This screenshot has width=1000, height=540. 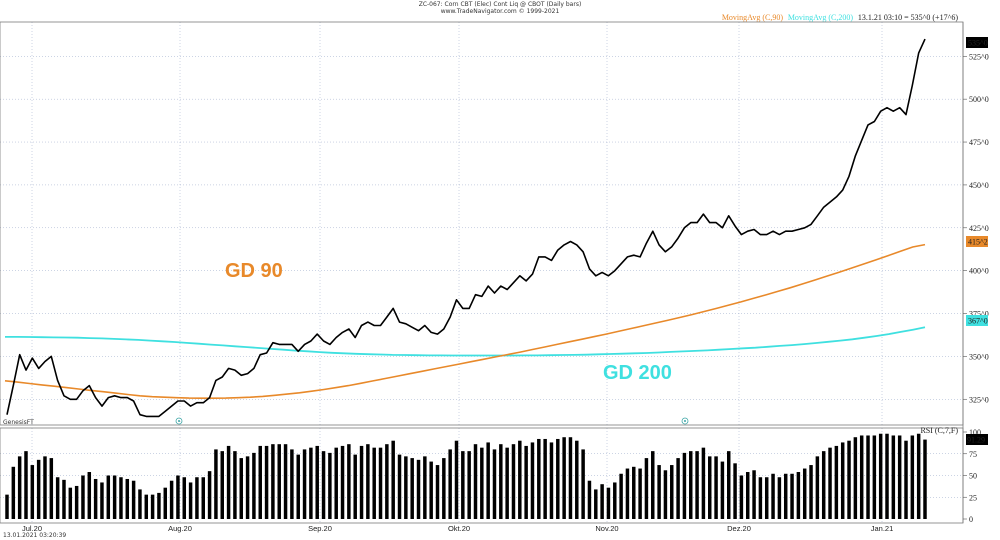 What do you see at coordinates (979, 99) in the screenshot?
I see `price-tick-label: 500^0` at bounding box center [979, 99].